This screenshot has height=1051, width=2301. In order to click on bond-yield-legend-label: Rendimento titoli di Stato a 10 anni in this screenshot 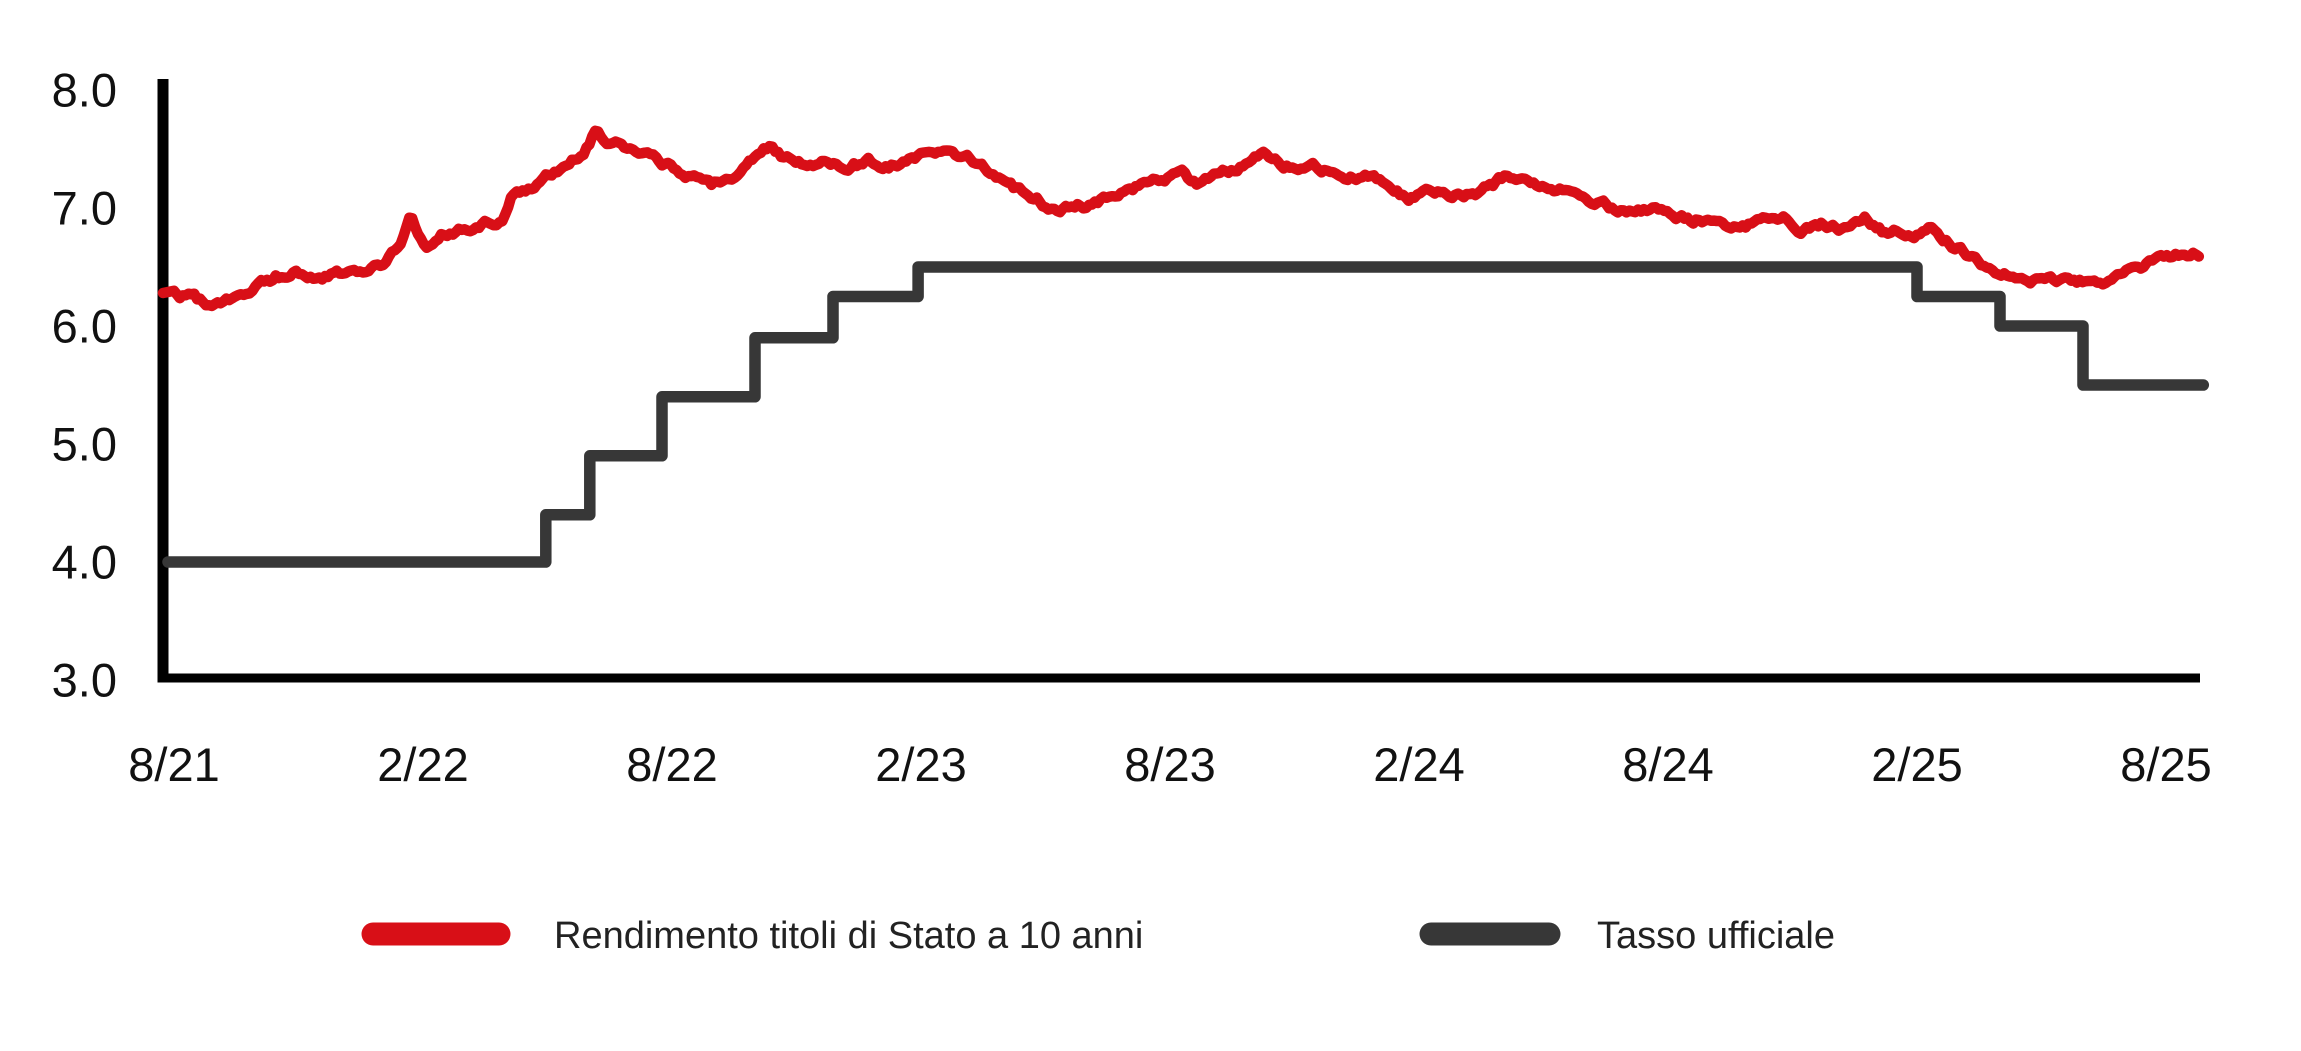, I will do `click(848, 936)`.